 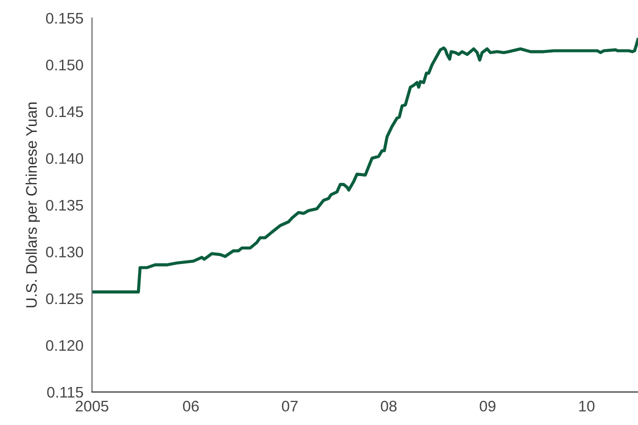 What do you see at coordinates (388, 406) in the screenshot?
I see `x-tick-label: 08` at bounding box center [388, 406].